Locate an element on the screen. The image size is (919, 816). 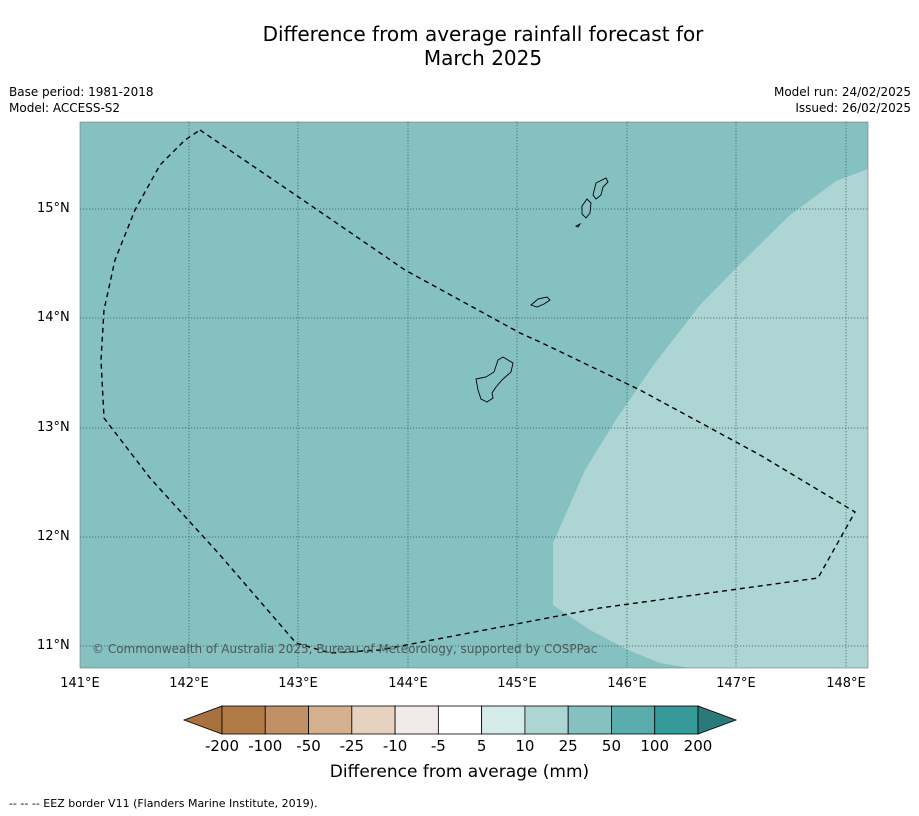
colorbar-tick-label: -5 is located at coordinates (438, 746).